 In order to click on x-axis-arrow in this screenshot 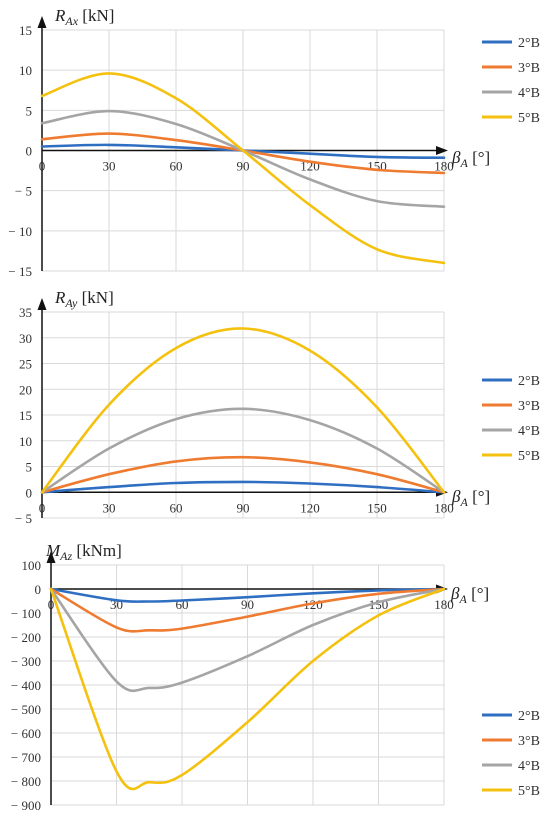, I will do `click(442, 150)`.